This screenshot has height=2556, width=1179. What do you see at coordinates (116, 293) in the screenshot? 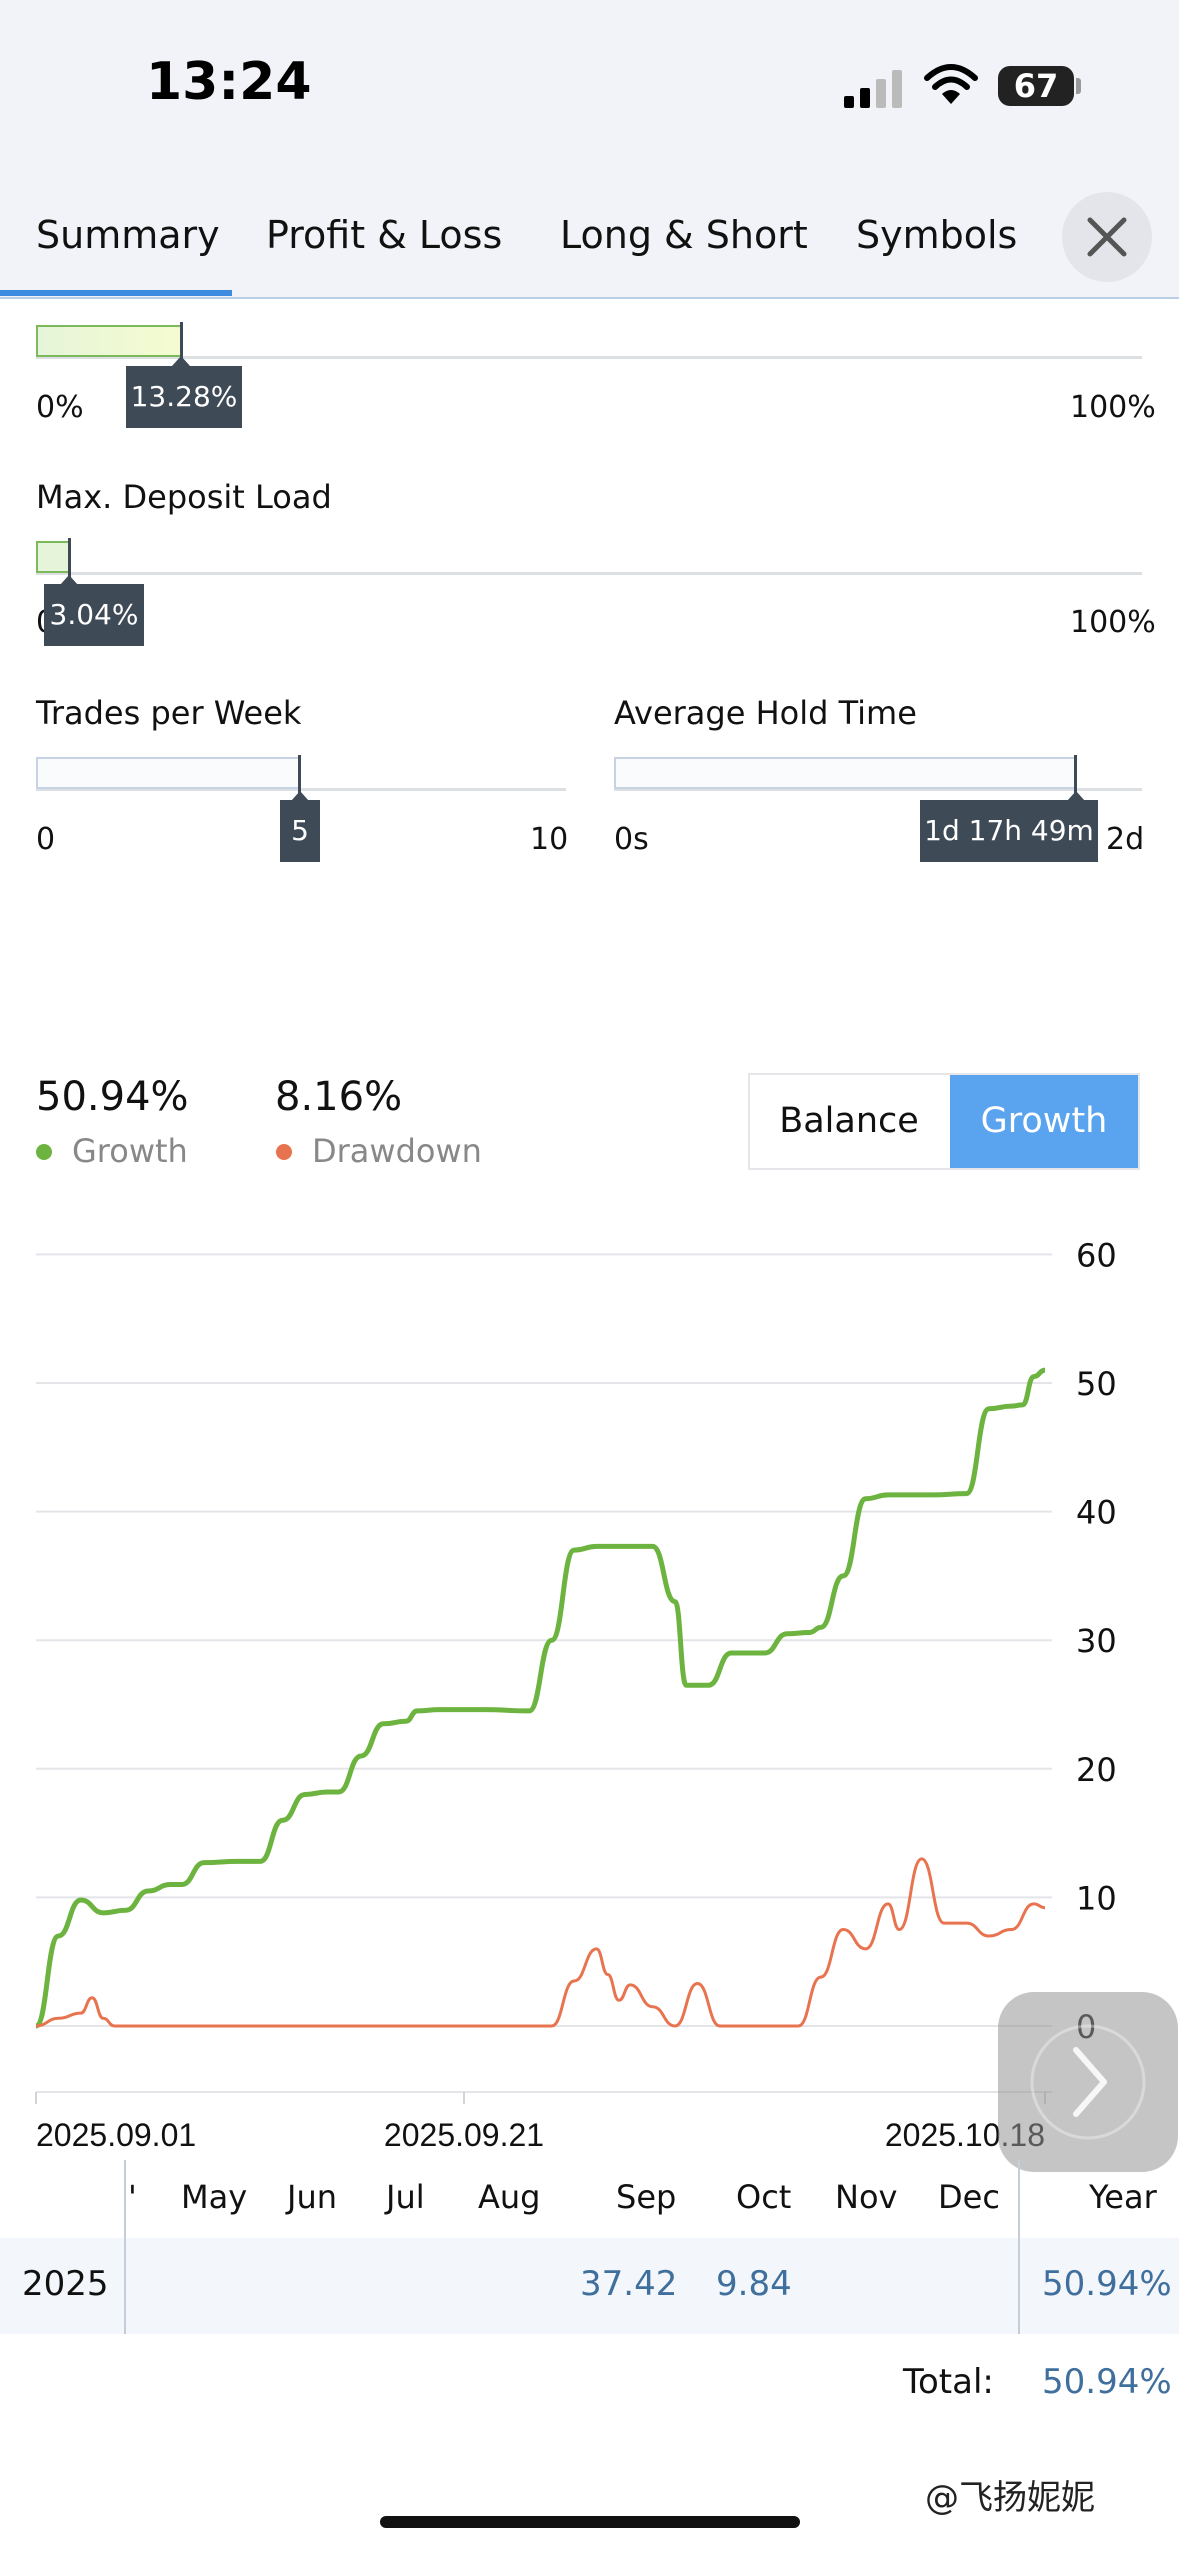
I see `active-tab-indicator` at bounding box center [116, 293].